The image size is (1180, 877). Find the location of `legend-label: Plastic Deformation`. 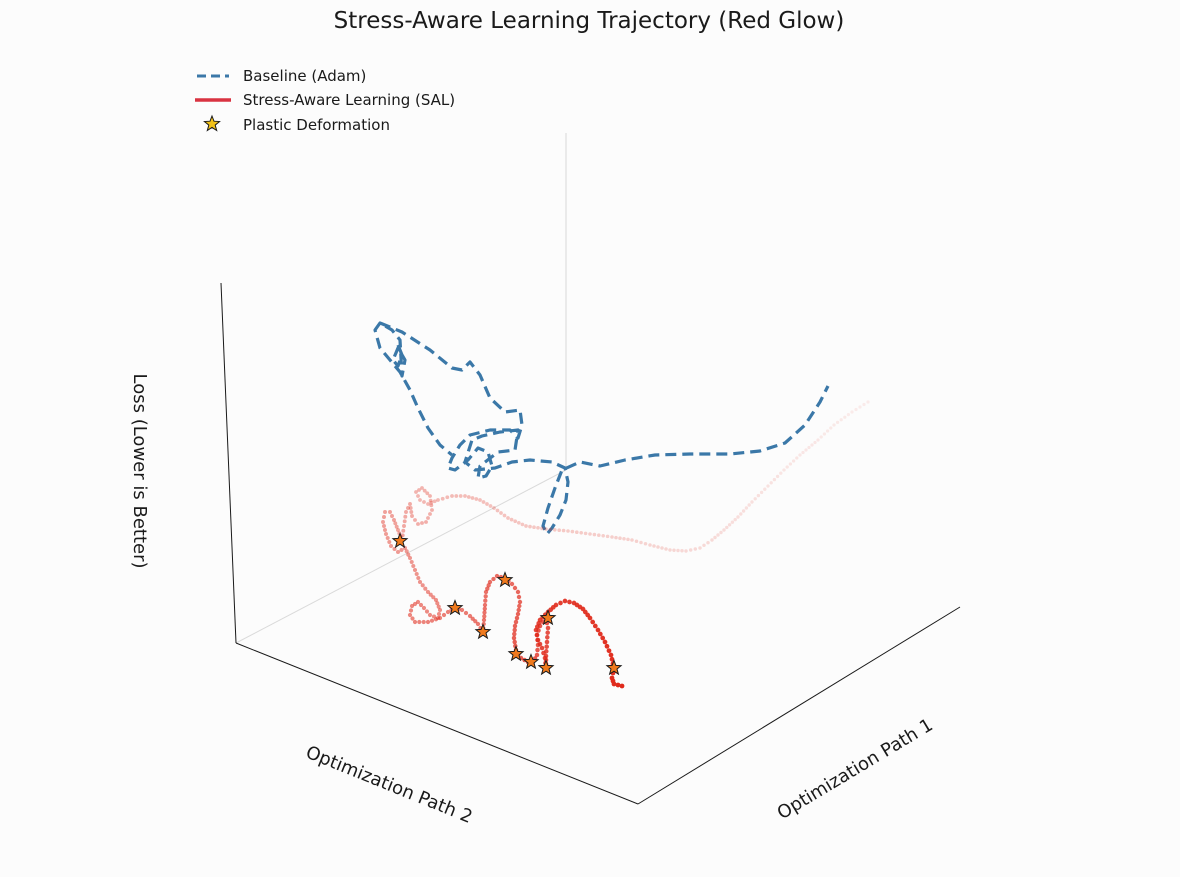

legend-label: Plastic Deformation is located at coordinates (316, 125).